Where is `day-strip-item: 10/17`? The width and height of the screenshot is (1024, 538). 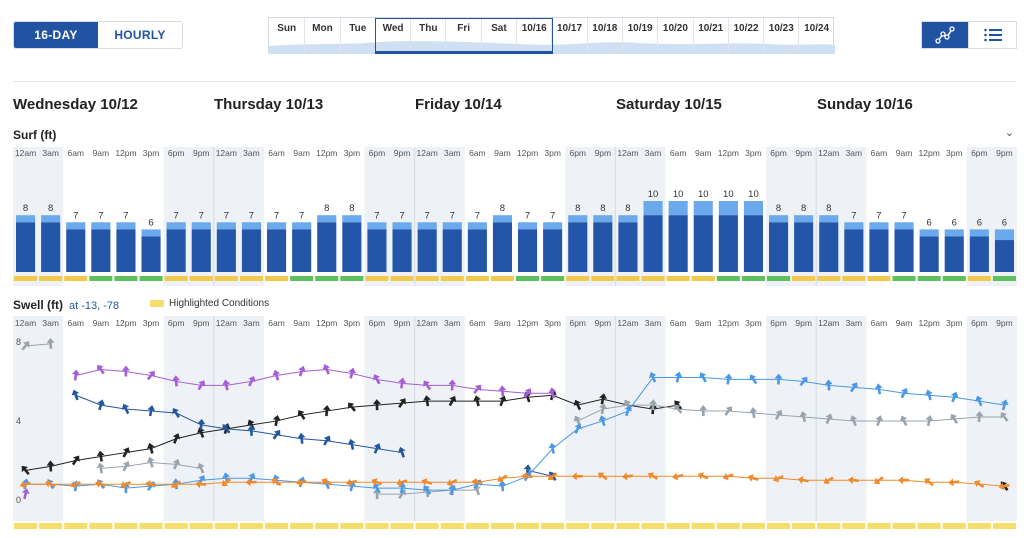
day-strip-item: 10/17 is located at coordinates (568, 35).